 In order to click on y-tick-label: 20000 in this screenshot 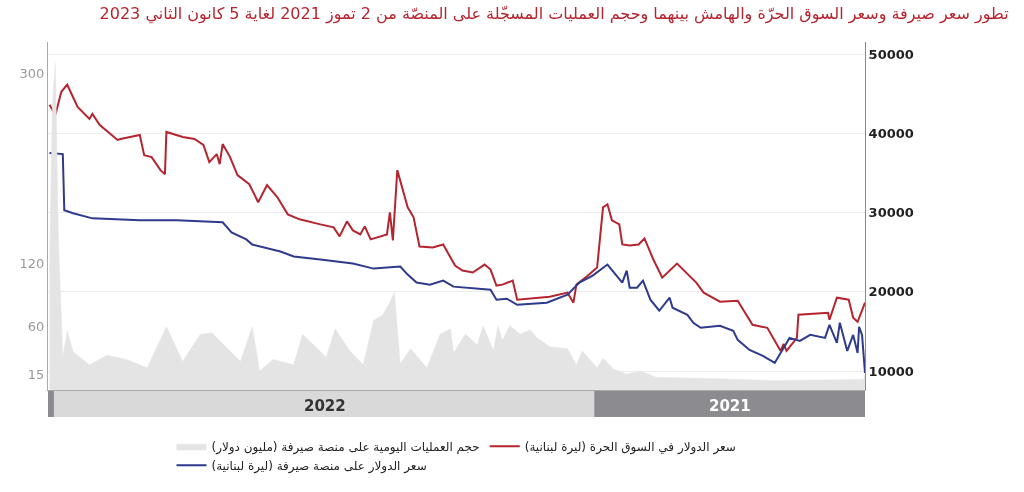, I will do `click(891, 292)`.